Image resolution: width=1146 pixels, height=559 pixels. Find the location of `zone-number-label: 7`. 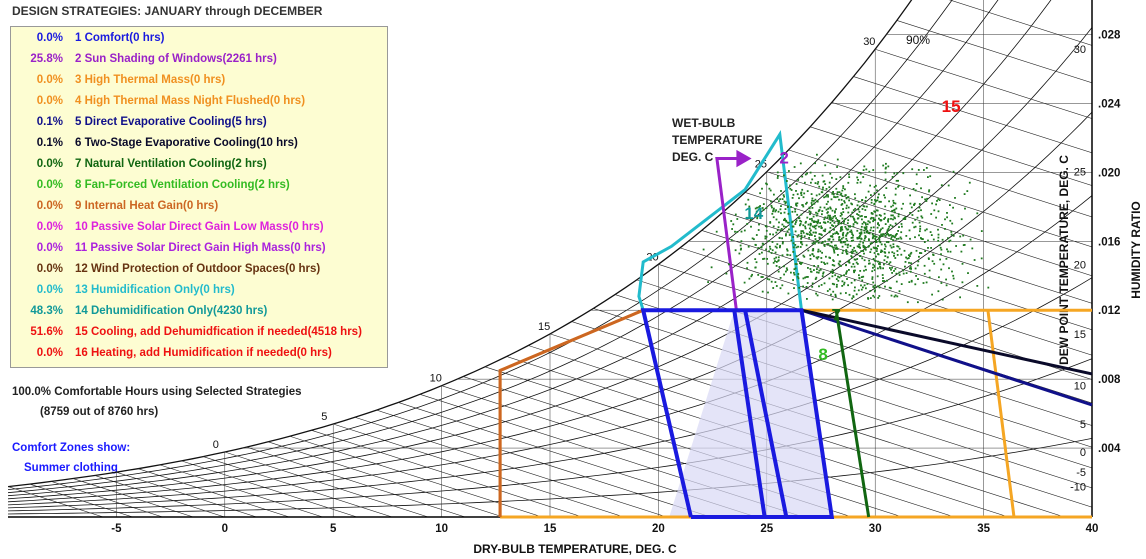

zone-number-label: 7 is located at coordinates (835, 315).